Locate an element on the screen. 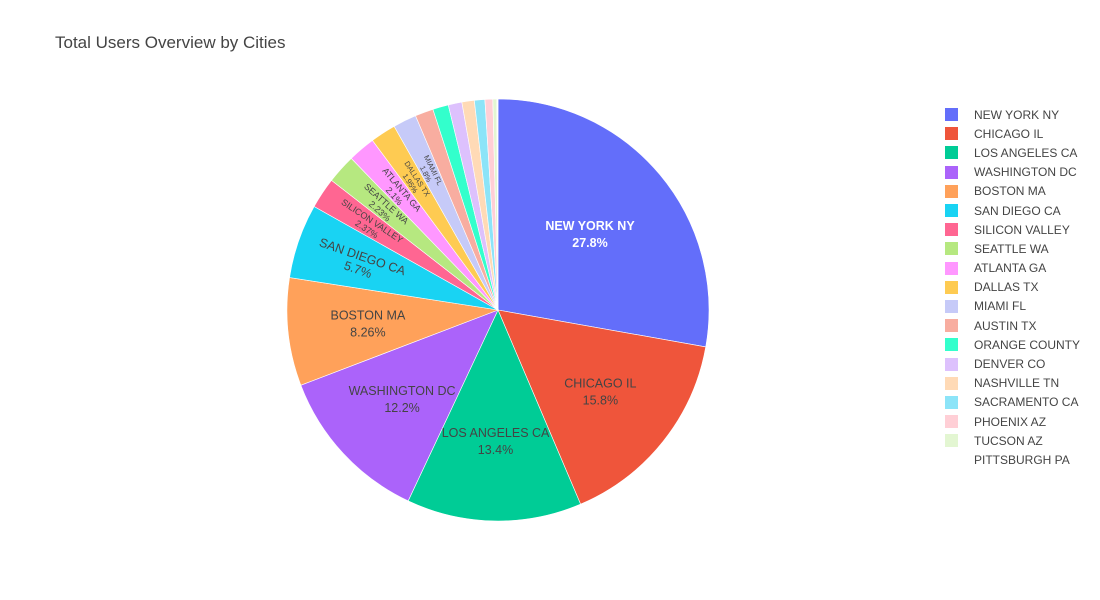 The height and width of the screenshot is (600, 1100). legend-item-silicon-valley: SILICON VALLEY is located at coordinates (1012, 229).